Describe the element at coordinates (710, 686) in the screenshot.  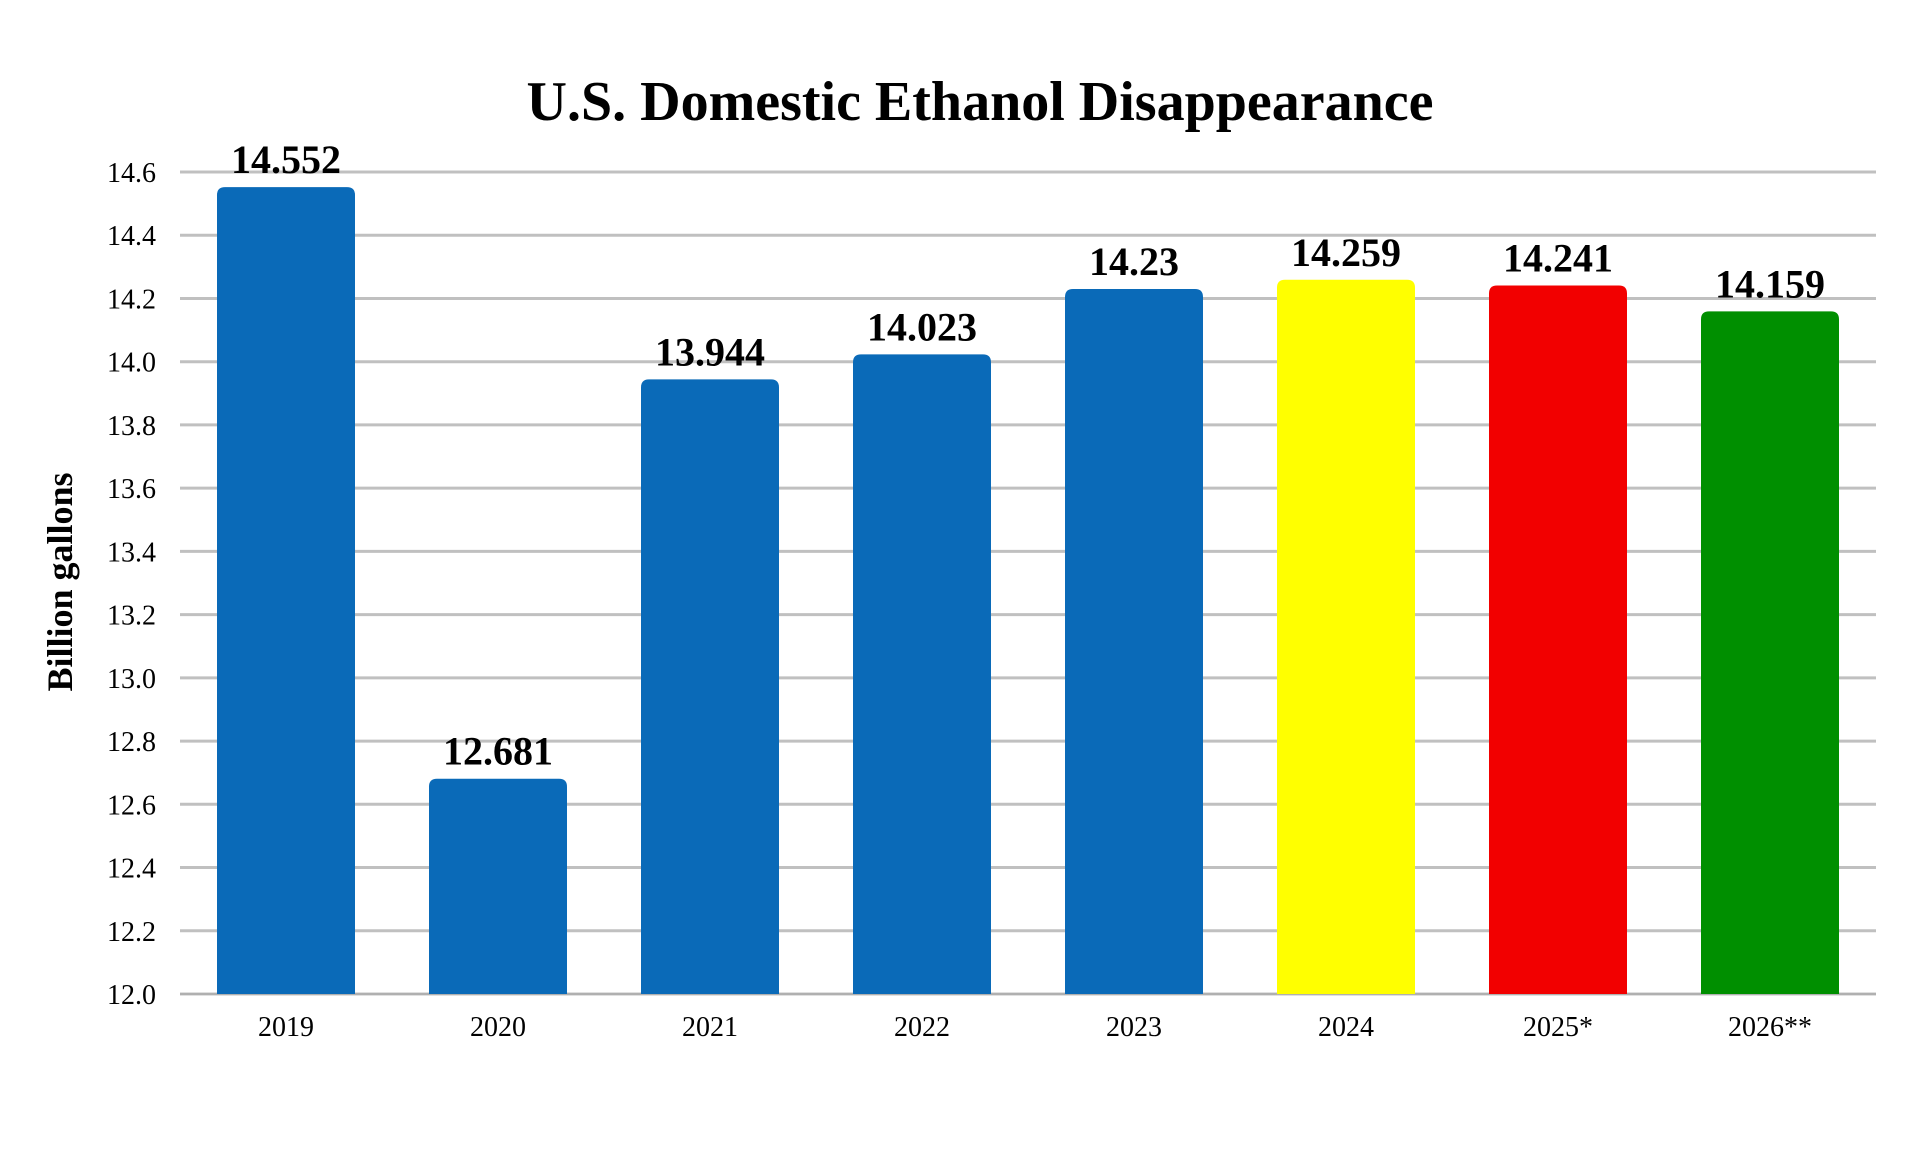
I see `bar-2021` at that location.